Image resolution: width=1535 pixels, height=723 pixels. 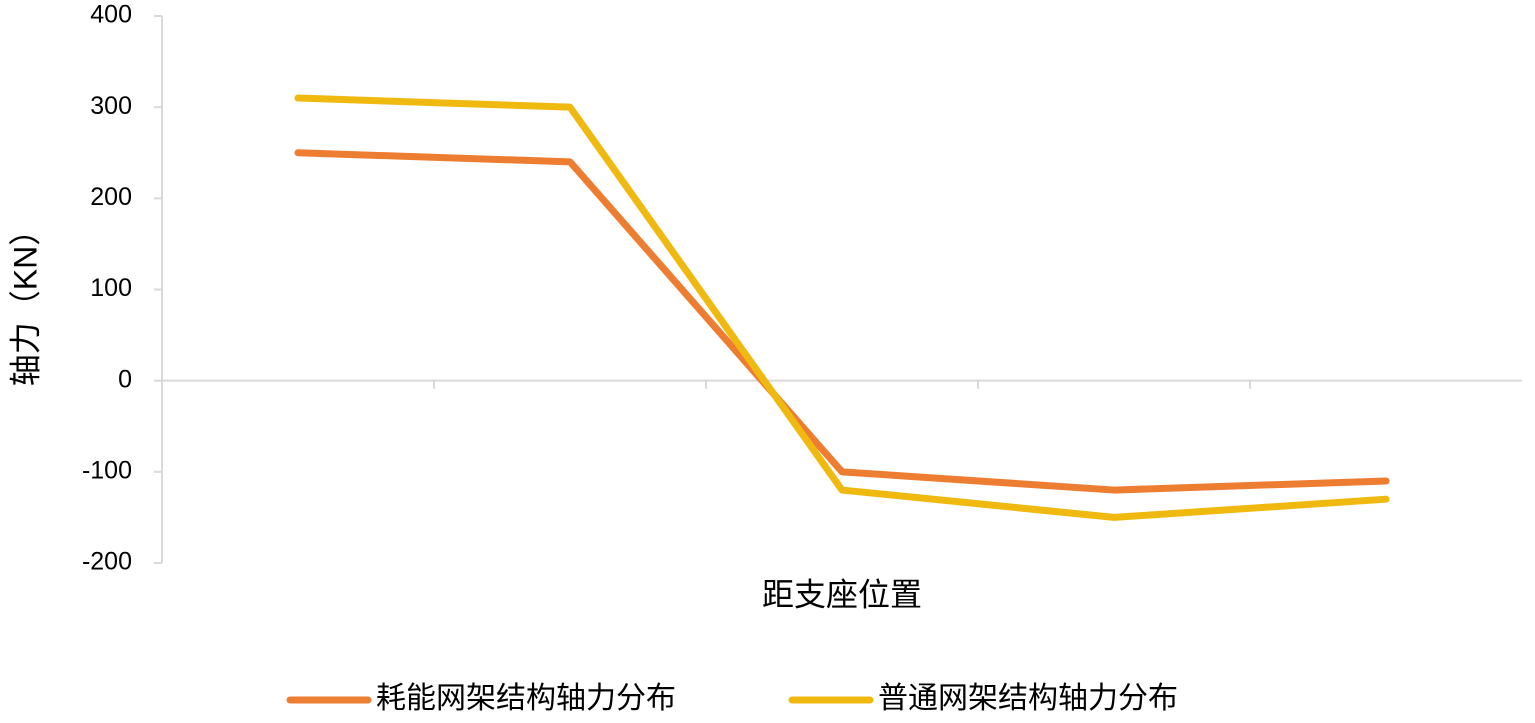 I want to click on x-axis-title: 距支座位置, so click(x=842, y=594).